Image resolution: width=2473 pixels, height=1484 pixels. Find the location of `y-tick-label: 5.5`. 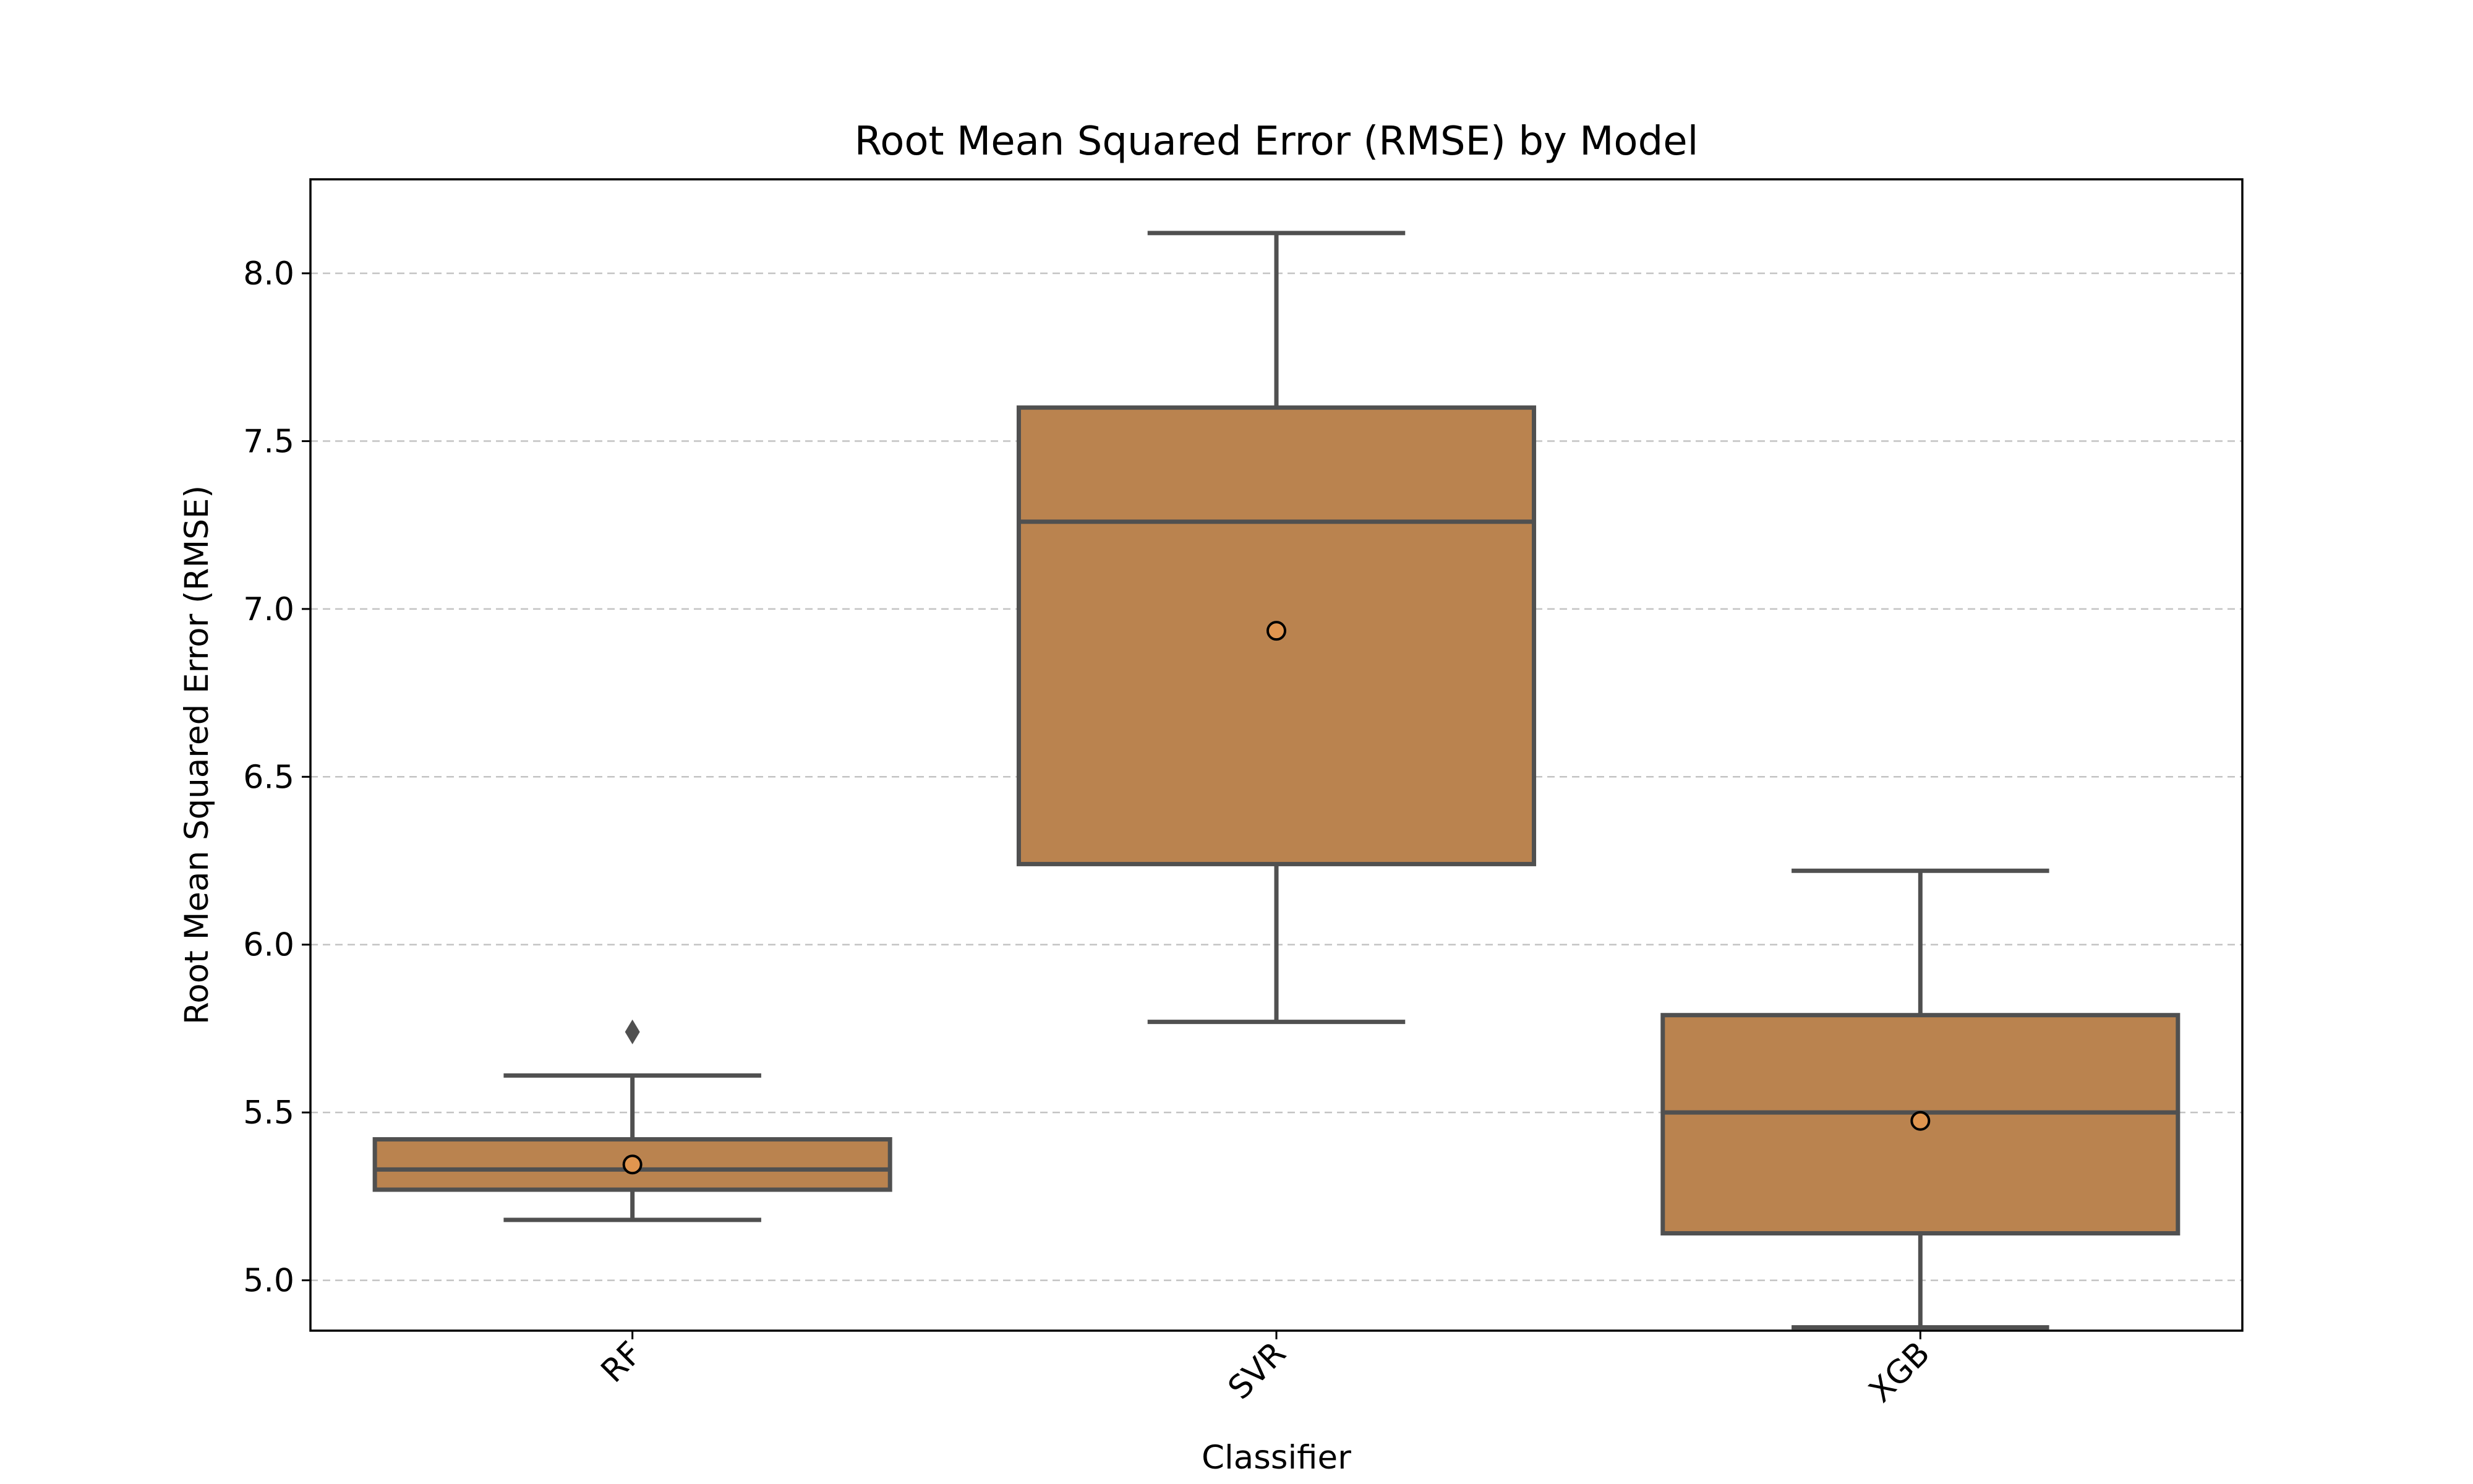

y-tick-label: 5.5 is located at coordinates (268, 1113).